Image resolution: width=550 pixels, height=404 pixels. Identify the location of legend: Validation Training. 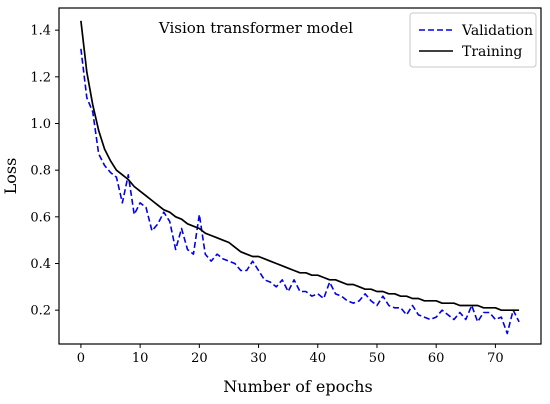
(473, 40).